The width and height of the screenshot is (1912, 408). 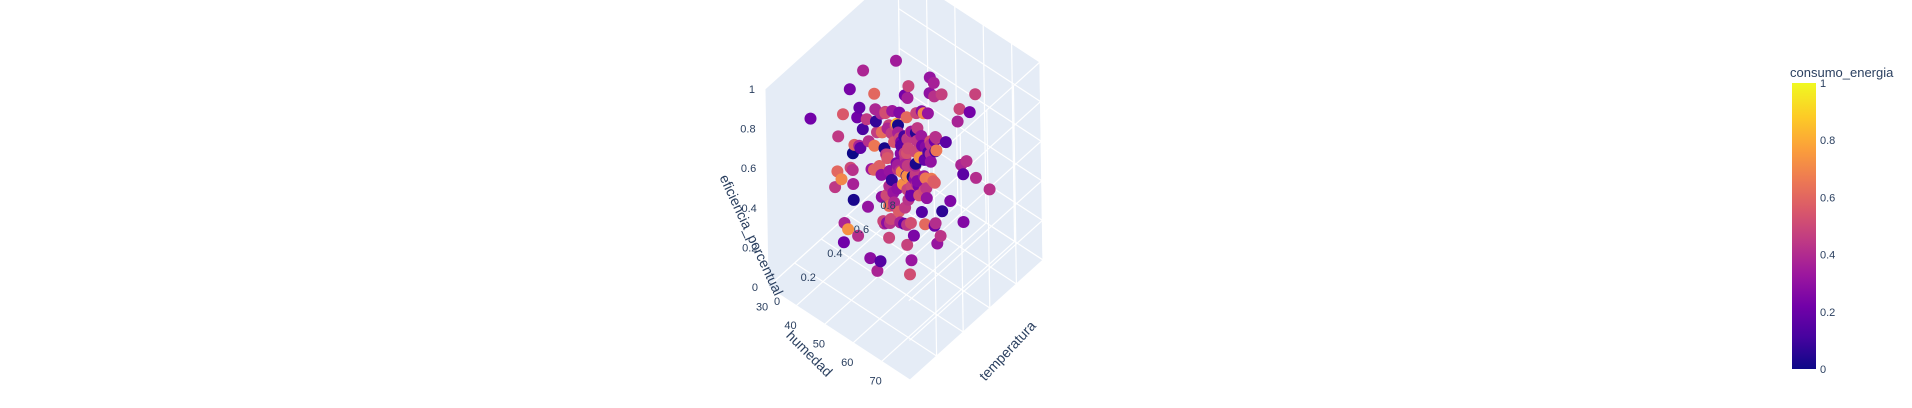 I want to click on x-tick-label: 0.8, so click(x=887, y=206).